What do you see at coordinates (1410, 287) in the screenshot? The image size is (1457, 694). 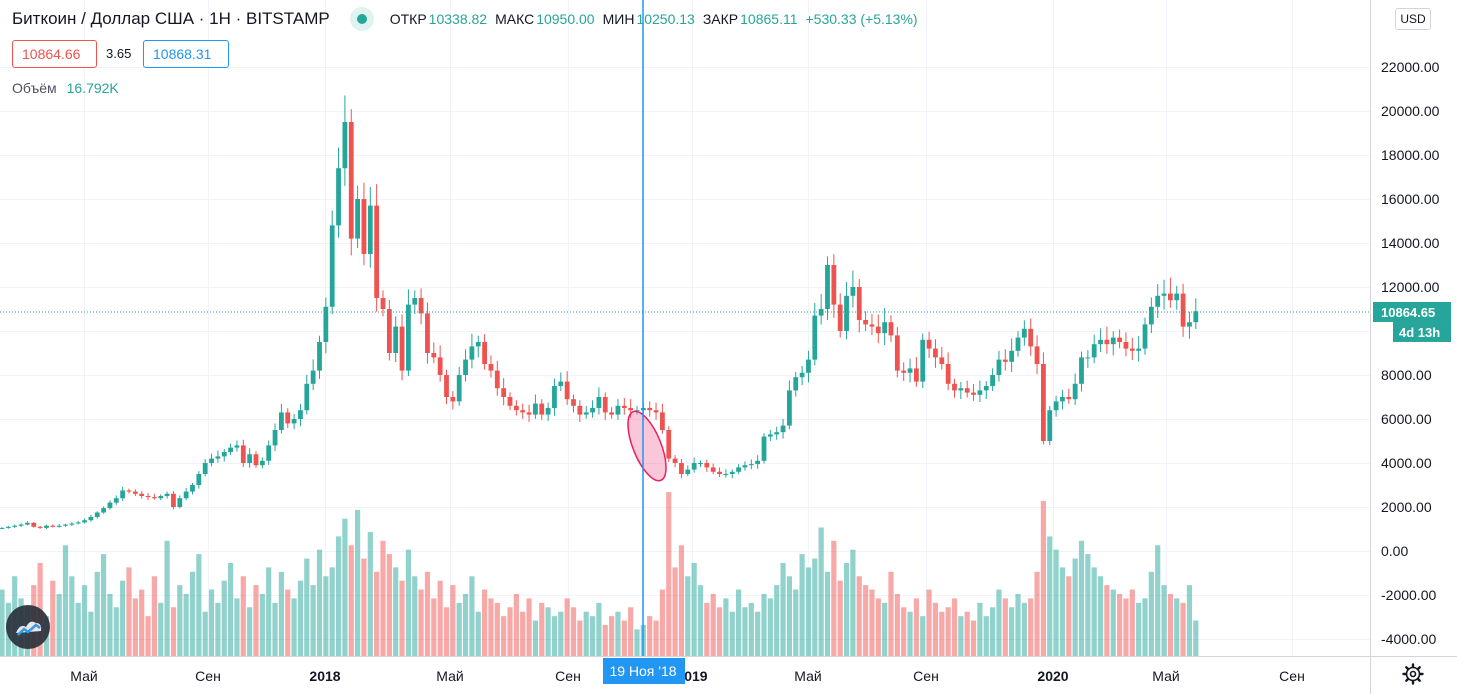 I see `price-tick-label: 12000.00` at bounding box center [1410, 287].